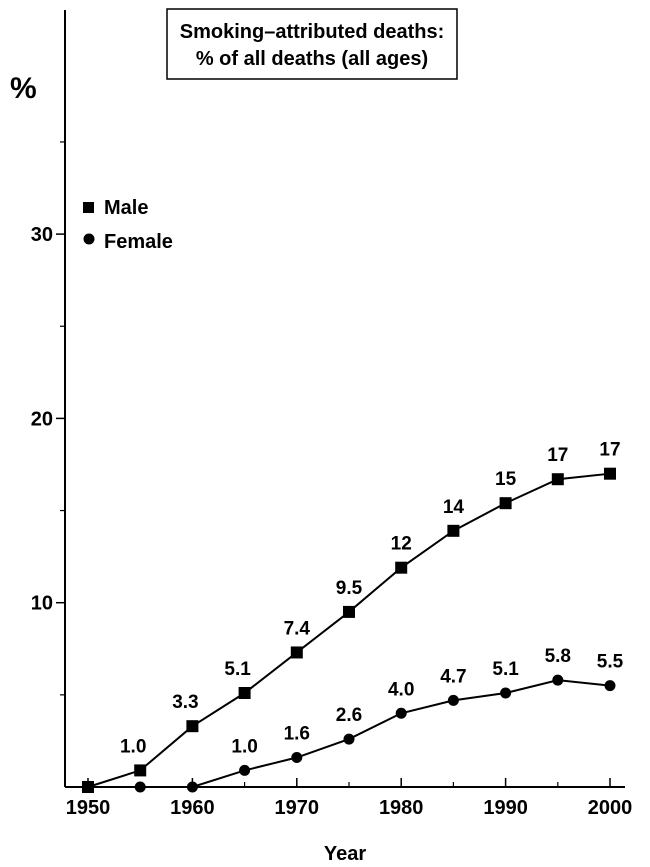 The width and height of the screenshot is (650, 867). Describe the element at coordinates (244, 693) in the screenshot. I see `male-point-1965` at that location.